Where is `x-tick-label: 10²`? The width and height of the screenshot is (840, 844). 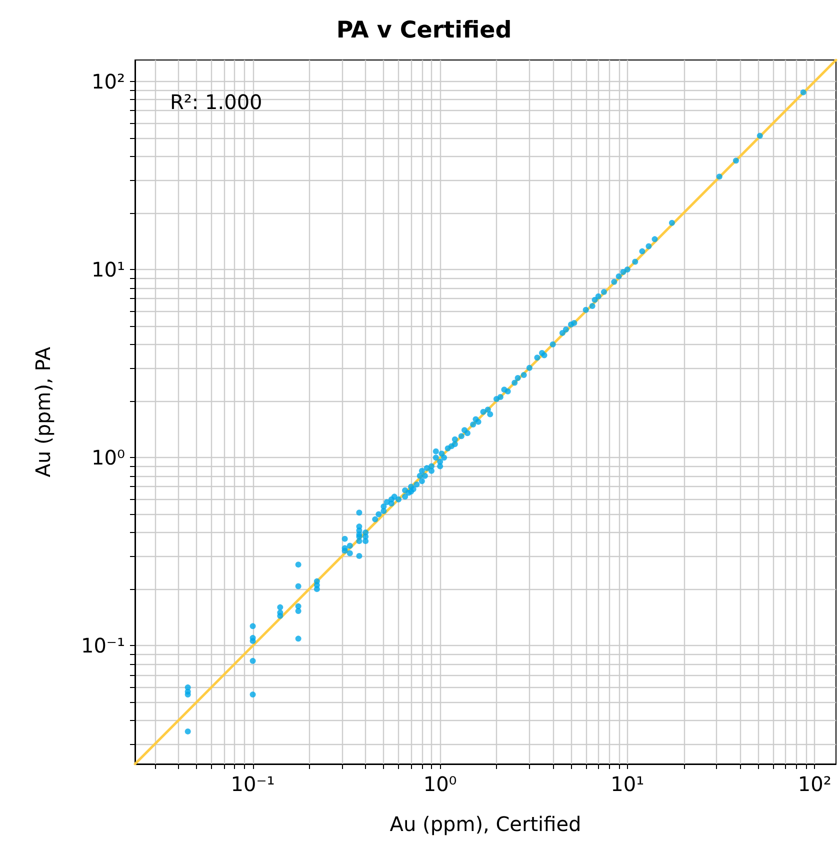 x-tick-label: 10² is located at coordinates (815, 784).